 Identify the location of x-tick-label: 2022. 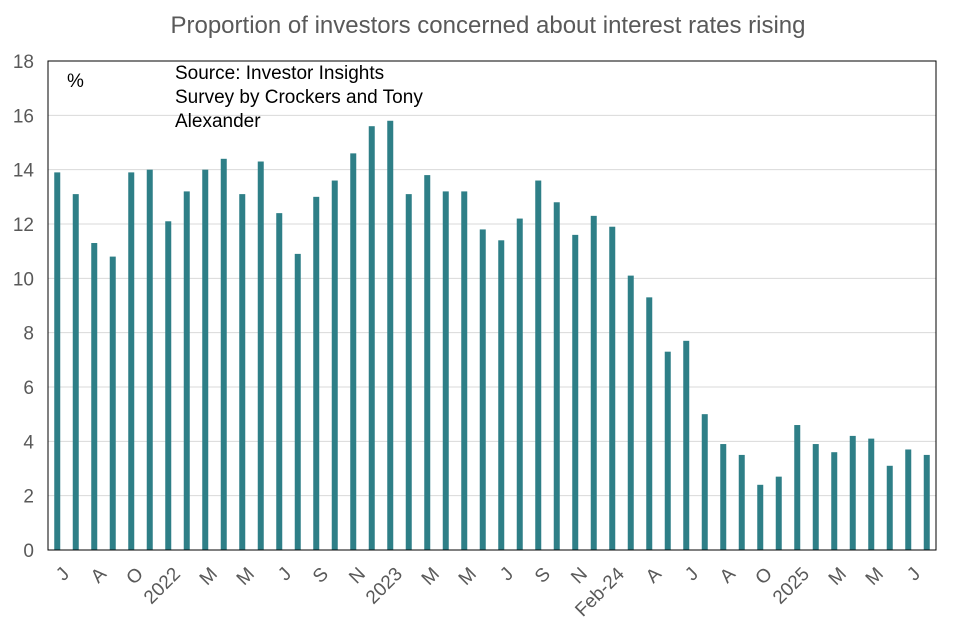
(162, 586).